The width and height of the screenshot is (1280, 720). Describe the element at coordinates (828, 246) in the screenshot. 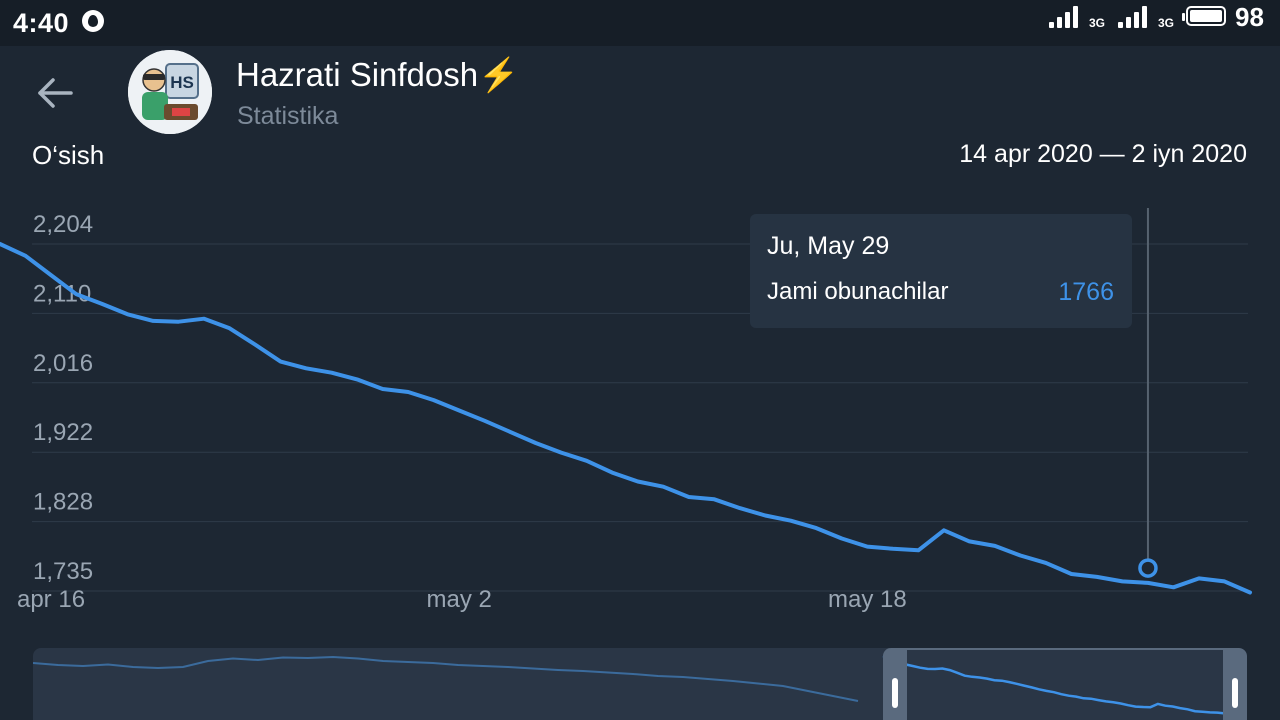

I see `tooltip-date: Ju, May 29` at that location.